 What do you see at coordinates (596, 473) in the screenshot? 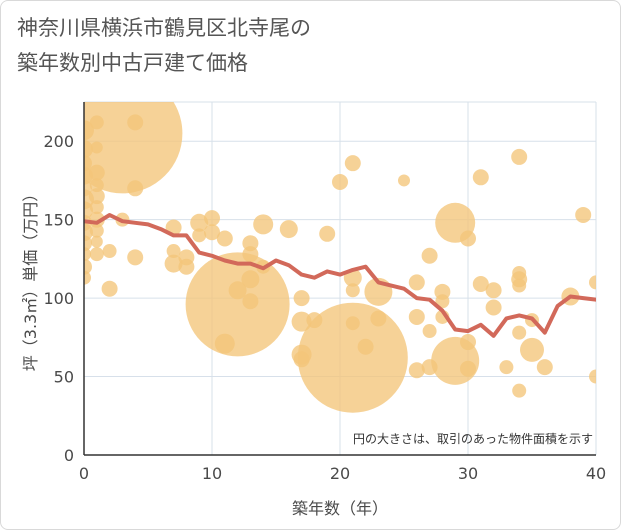
I see `x-tick-label: 40` at bounding box center [596, 473].